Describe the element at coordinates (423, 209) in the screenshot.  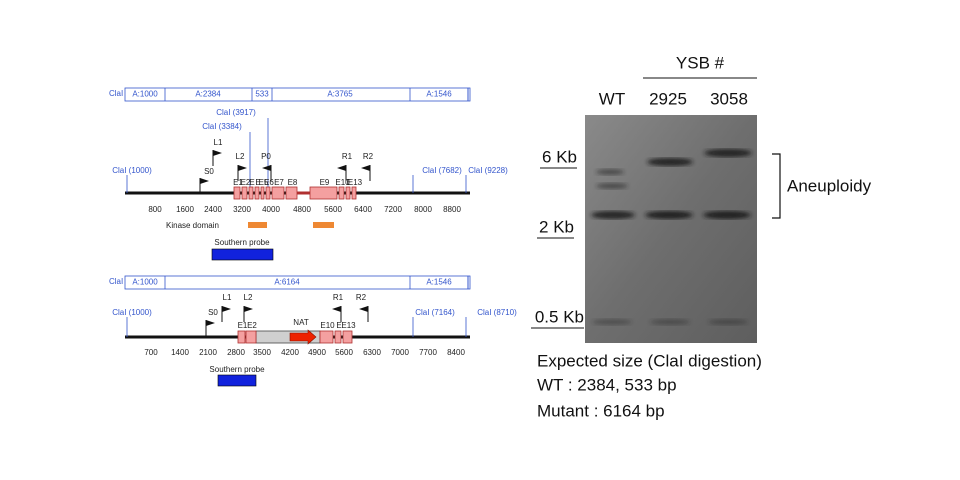
I see `scale-label: 8000` at that location.